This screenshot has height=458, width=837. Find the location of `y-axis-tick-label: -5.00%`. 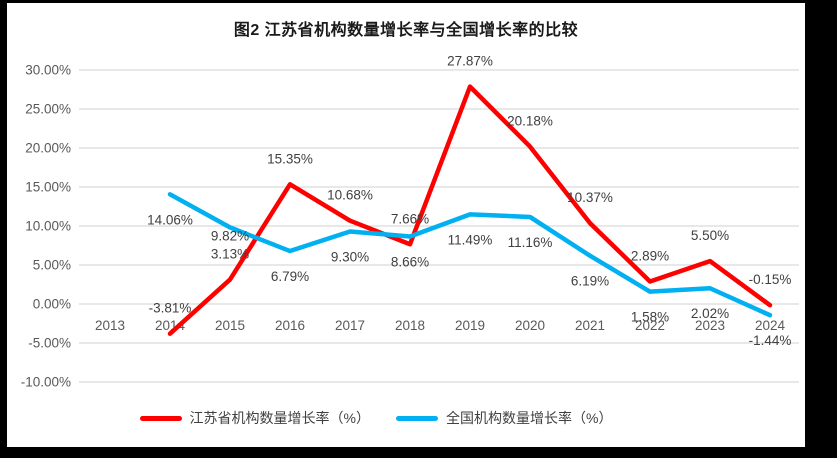

y-axis-tick-label: -5.00% is located at coordinates (49, 343).